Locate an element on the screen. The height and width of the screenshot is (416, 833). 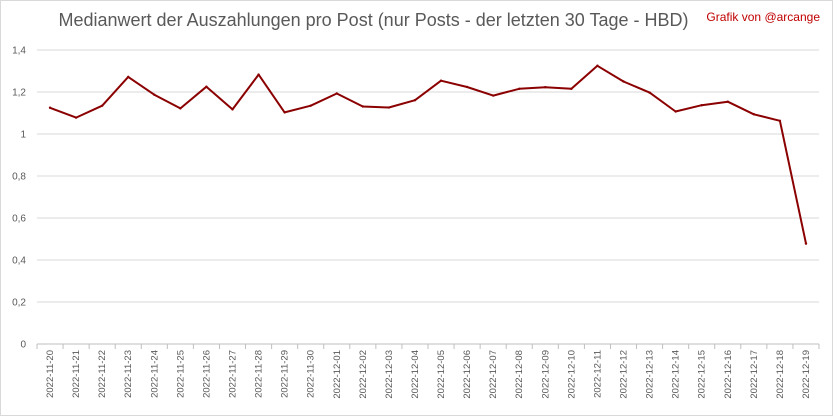
x-tick-label: 2022-12-08 is located at coordinates (519, 374).